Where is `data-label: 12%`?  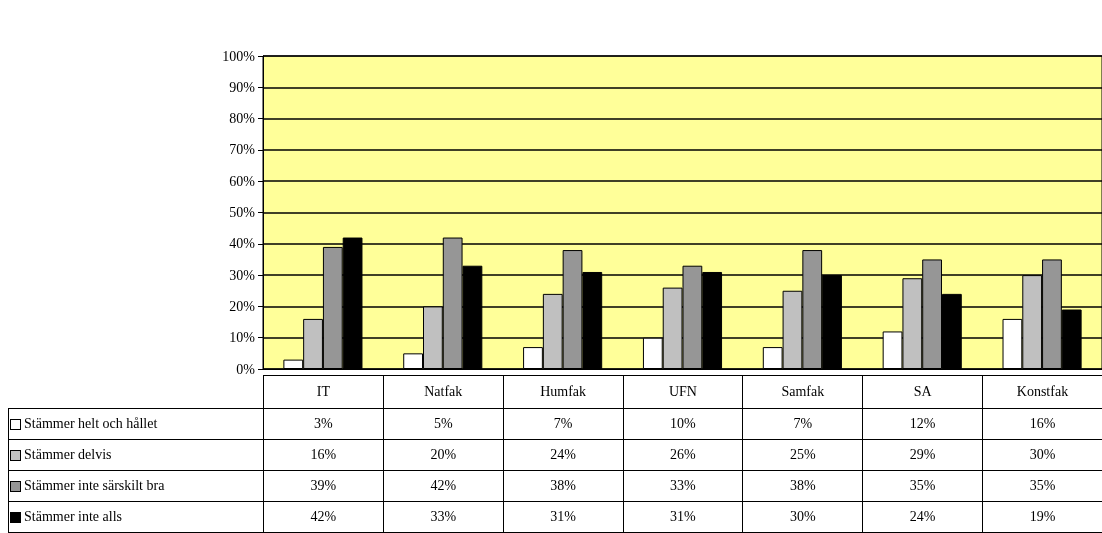
data-label: 12% is located at coordinates (922, 424).